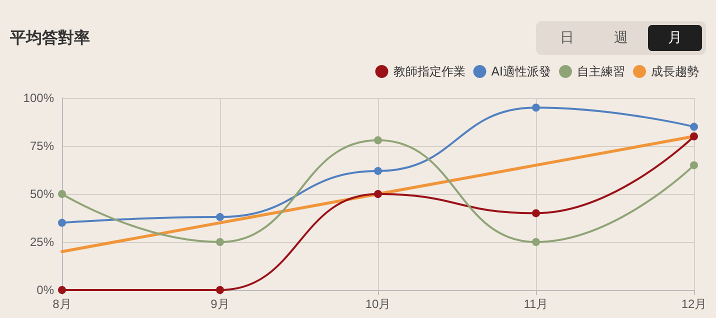  What do you see at coordinates (45, 290) in the screenshot?
I see `y-tick-label: 0%` at bounding box center [45, 290].